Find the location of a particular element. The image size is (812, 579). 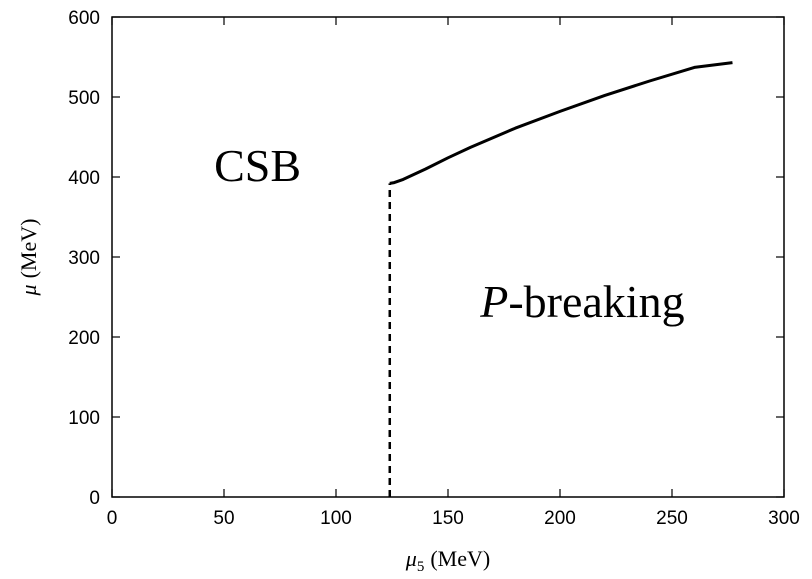

y-tick-label: 100 is located at coordinates (84, 418).